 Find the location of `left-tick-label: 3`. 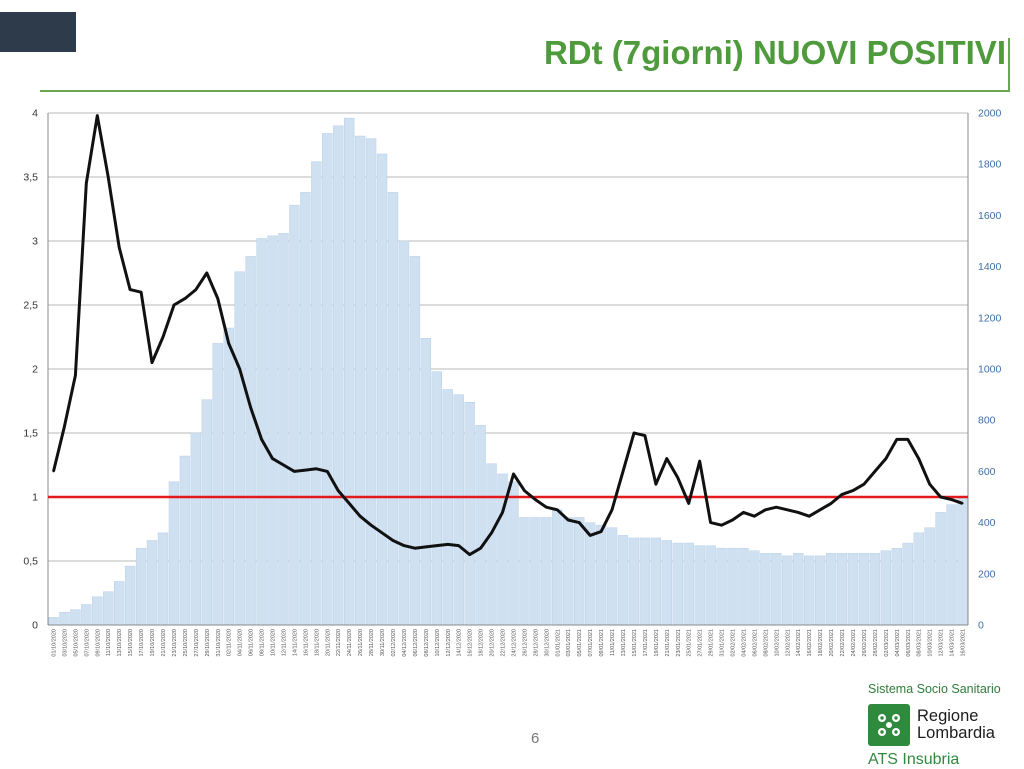

left-tick-label: 3 is located at coordinates (35, 242).